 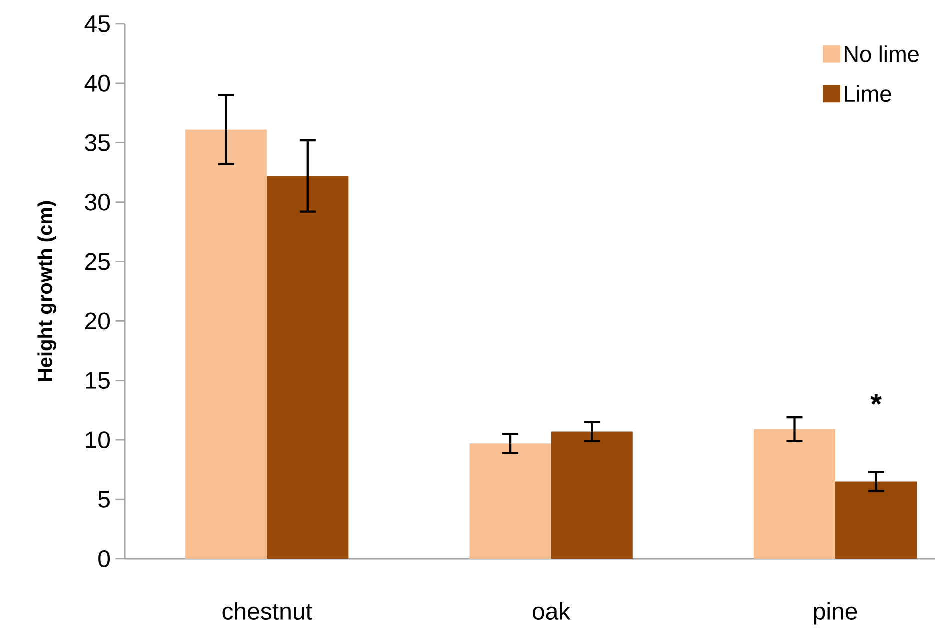 I want to click on y-tick-label: 30, so click(x=97, y=202).